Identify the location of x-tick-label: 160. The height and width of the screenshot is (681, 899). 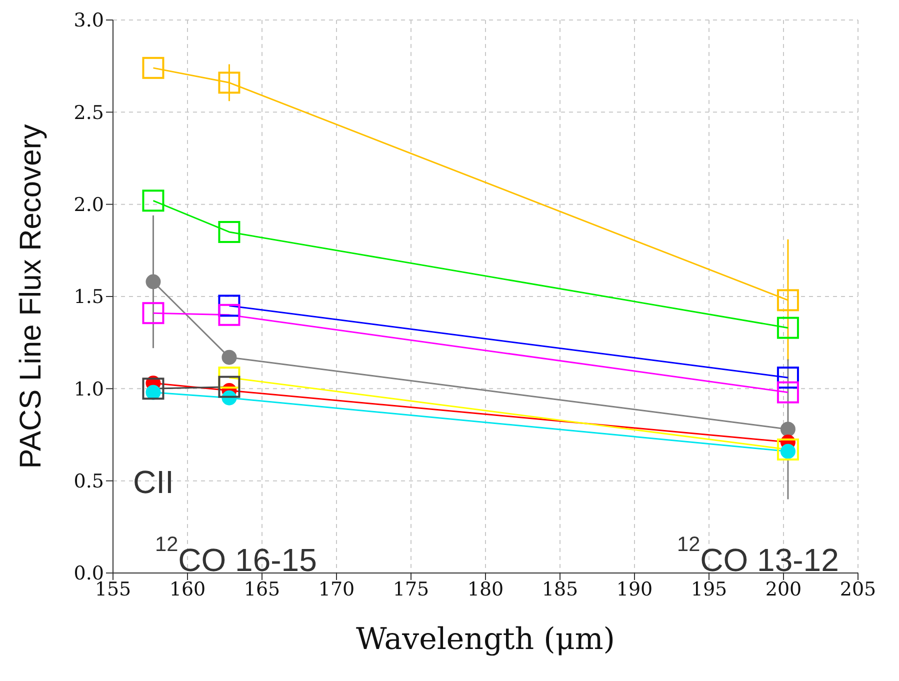
(187, 589).